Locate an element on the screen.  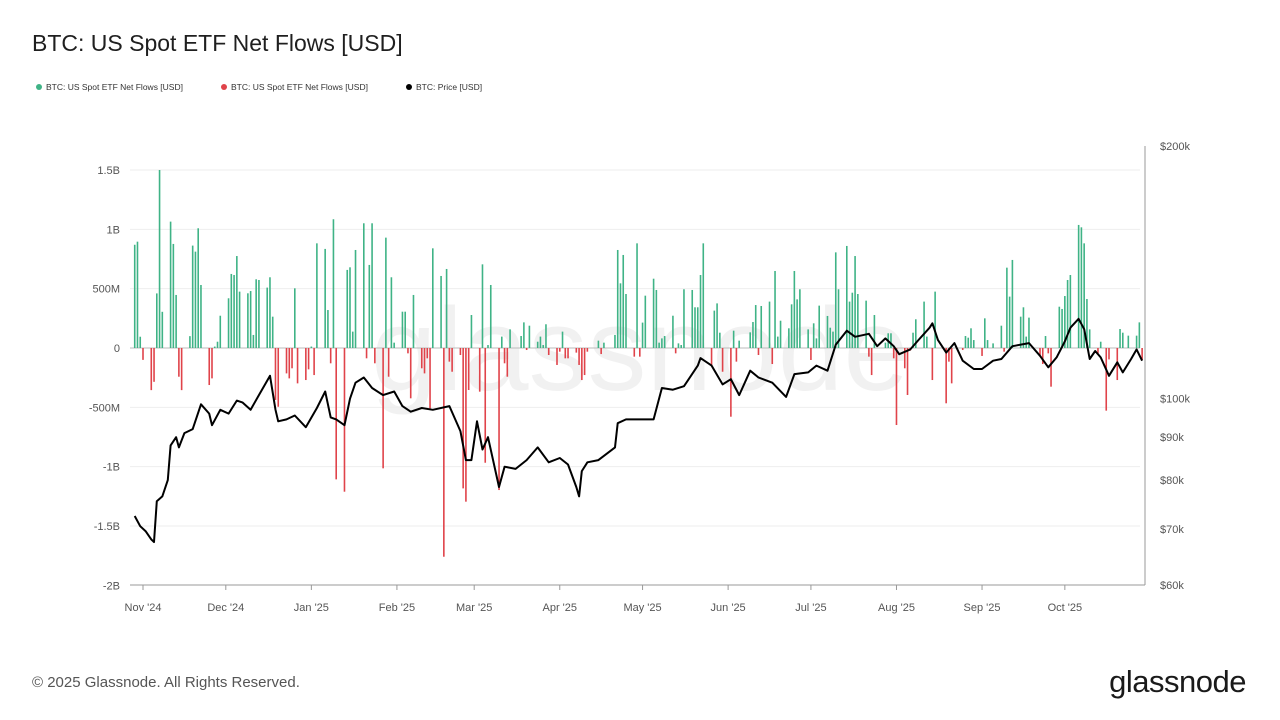
y-left-tick-label: 0 is located at coordinates (117, 349).